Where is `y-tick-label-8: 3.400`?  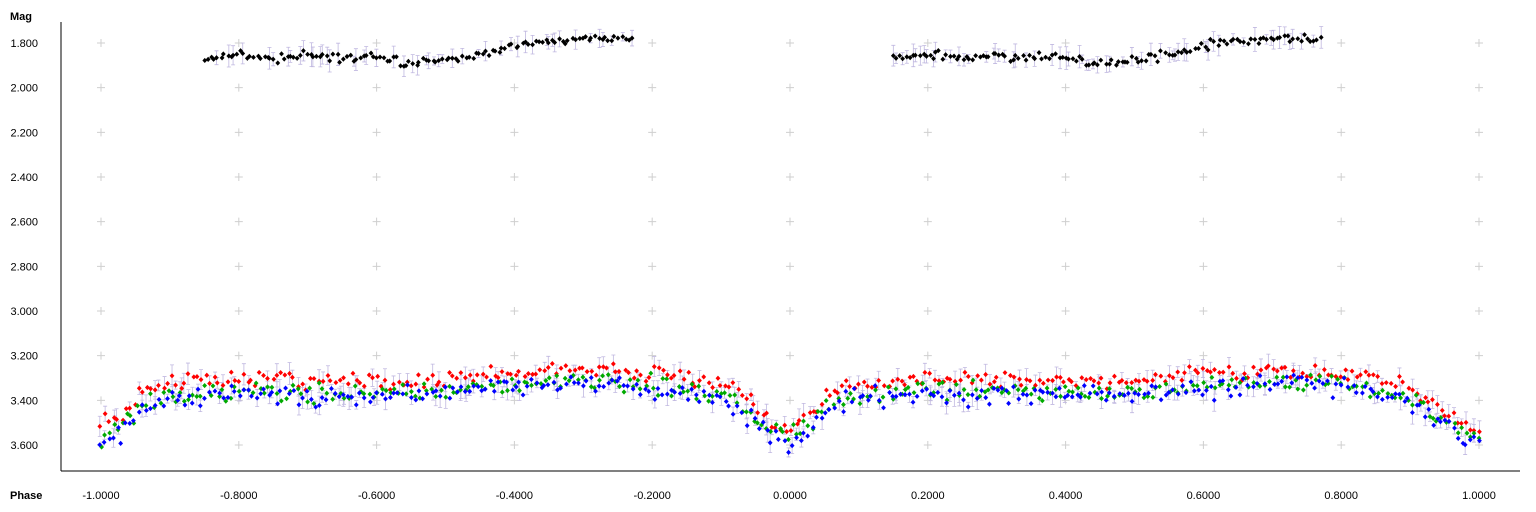 y-tick-label-8: 3.400 is located at coordinates (24, 401).